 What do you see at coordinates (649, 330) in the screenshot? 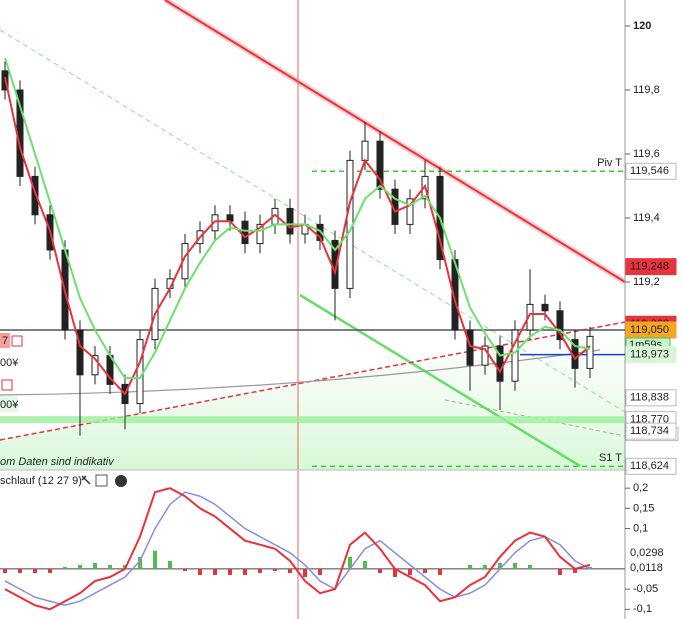
I see `price-tag-label: 119,050` at bounding box center [649, 330].